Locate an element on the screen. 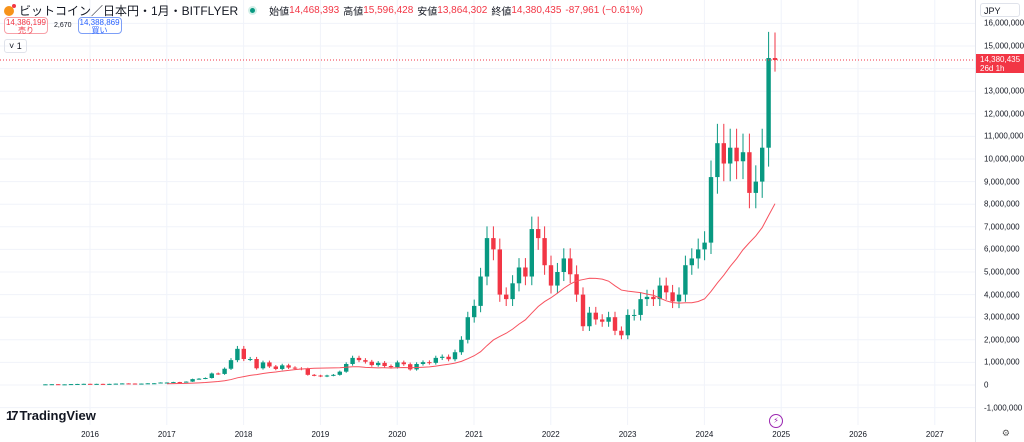 The height and width of the screenshot is (442, 1024). time-axis-label: 2026 is located at coordinates (858, 434).